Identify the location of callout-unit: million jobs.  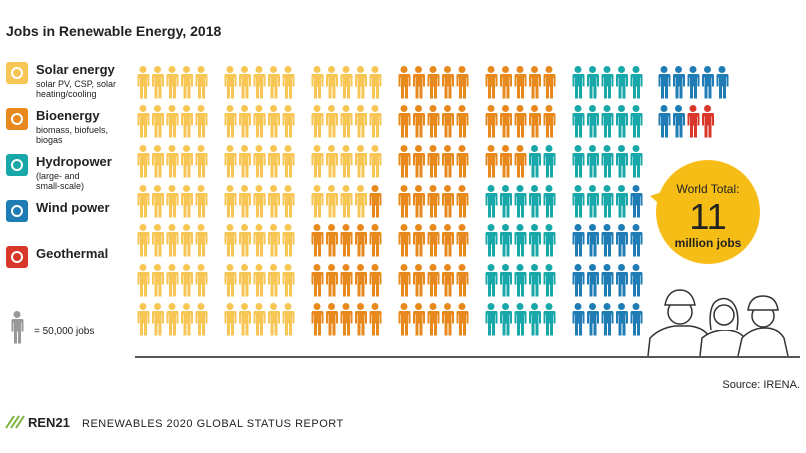
(708, 243).